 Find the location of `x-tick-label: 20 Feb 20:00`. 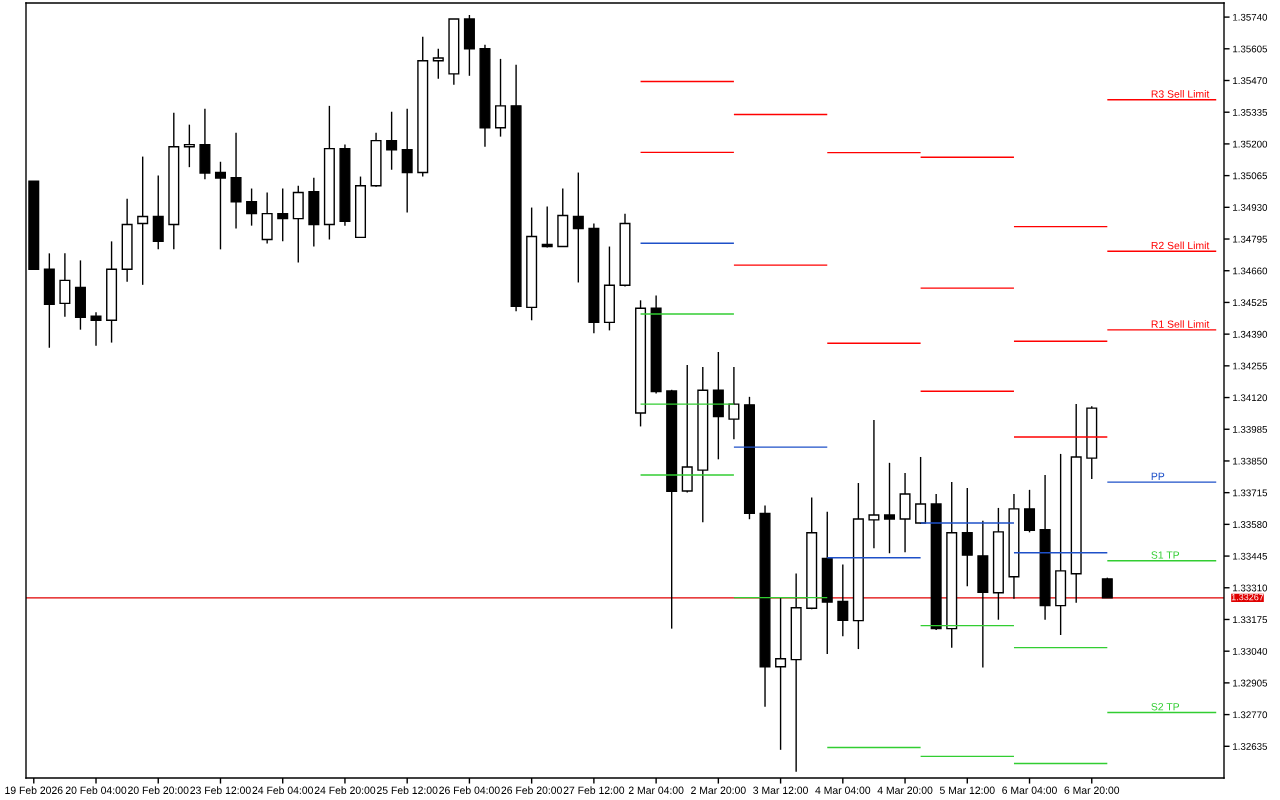

x-tick-label: 20 Feb 20:00 is located at coordinates (158, 790).